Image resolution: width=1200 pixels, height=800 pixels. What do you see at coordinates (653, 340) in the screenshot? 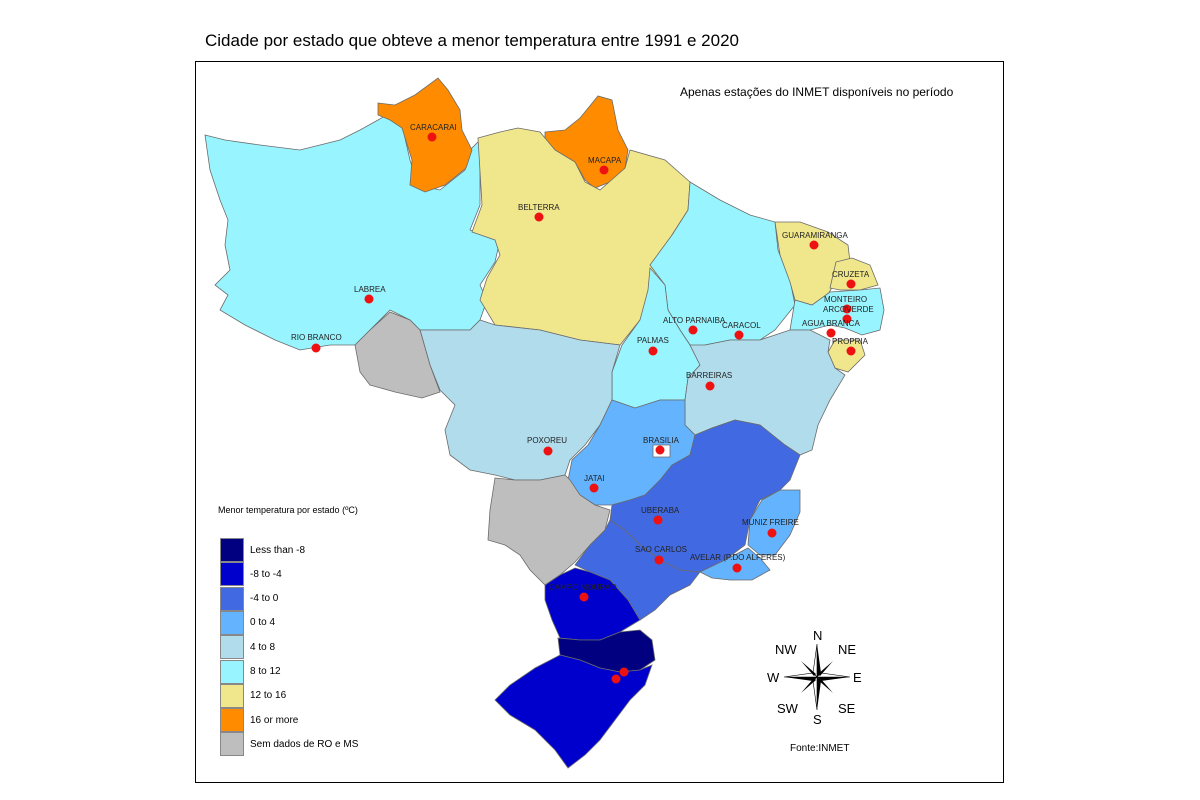
I see `city-label: PALMAS` at bounding box center [653, 340].